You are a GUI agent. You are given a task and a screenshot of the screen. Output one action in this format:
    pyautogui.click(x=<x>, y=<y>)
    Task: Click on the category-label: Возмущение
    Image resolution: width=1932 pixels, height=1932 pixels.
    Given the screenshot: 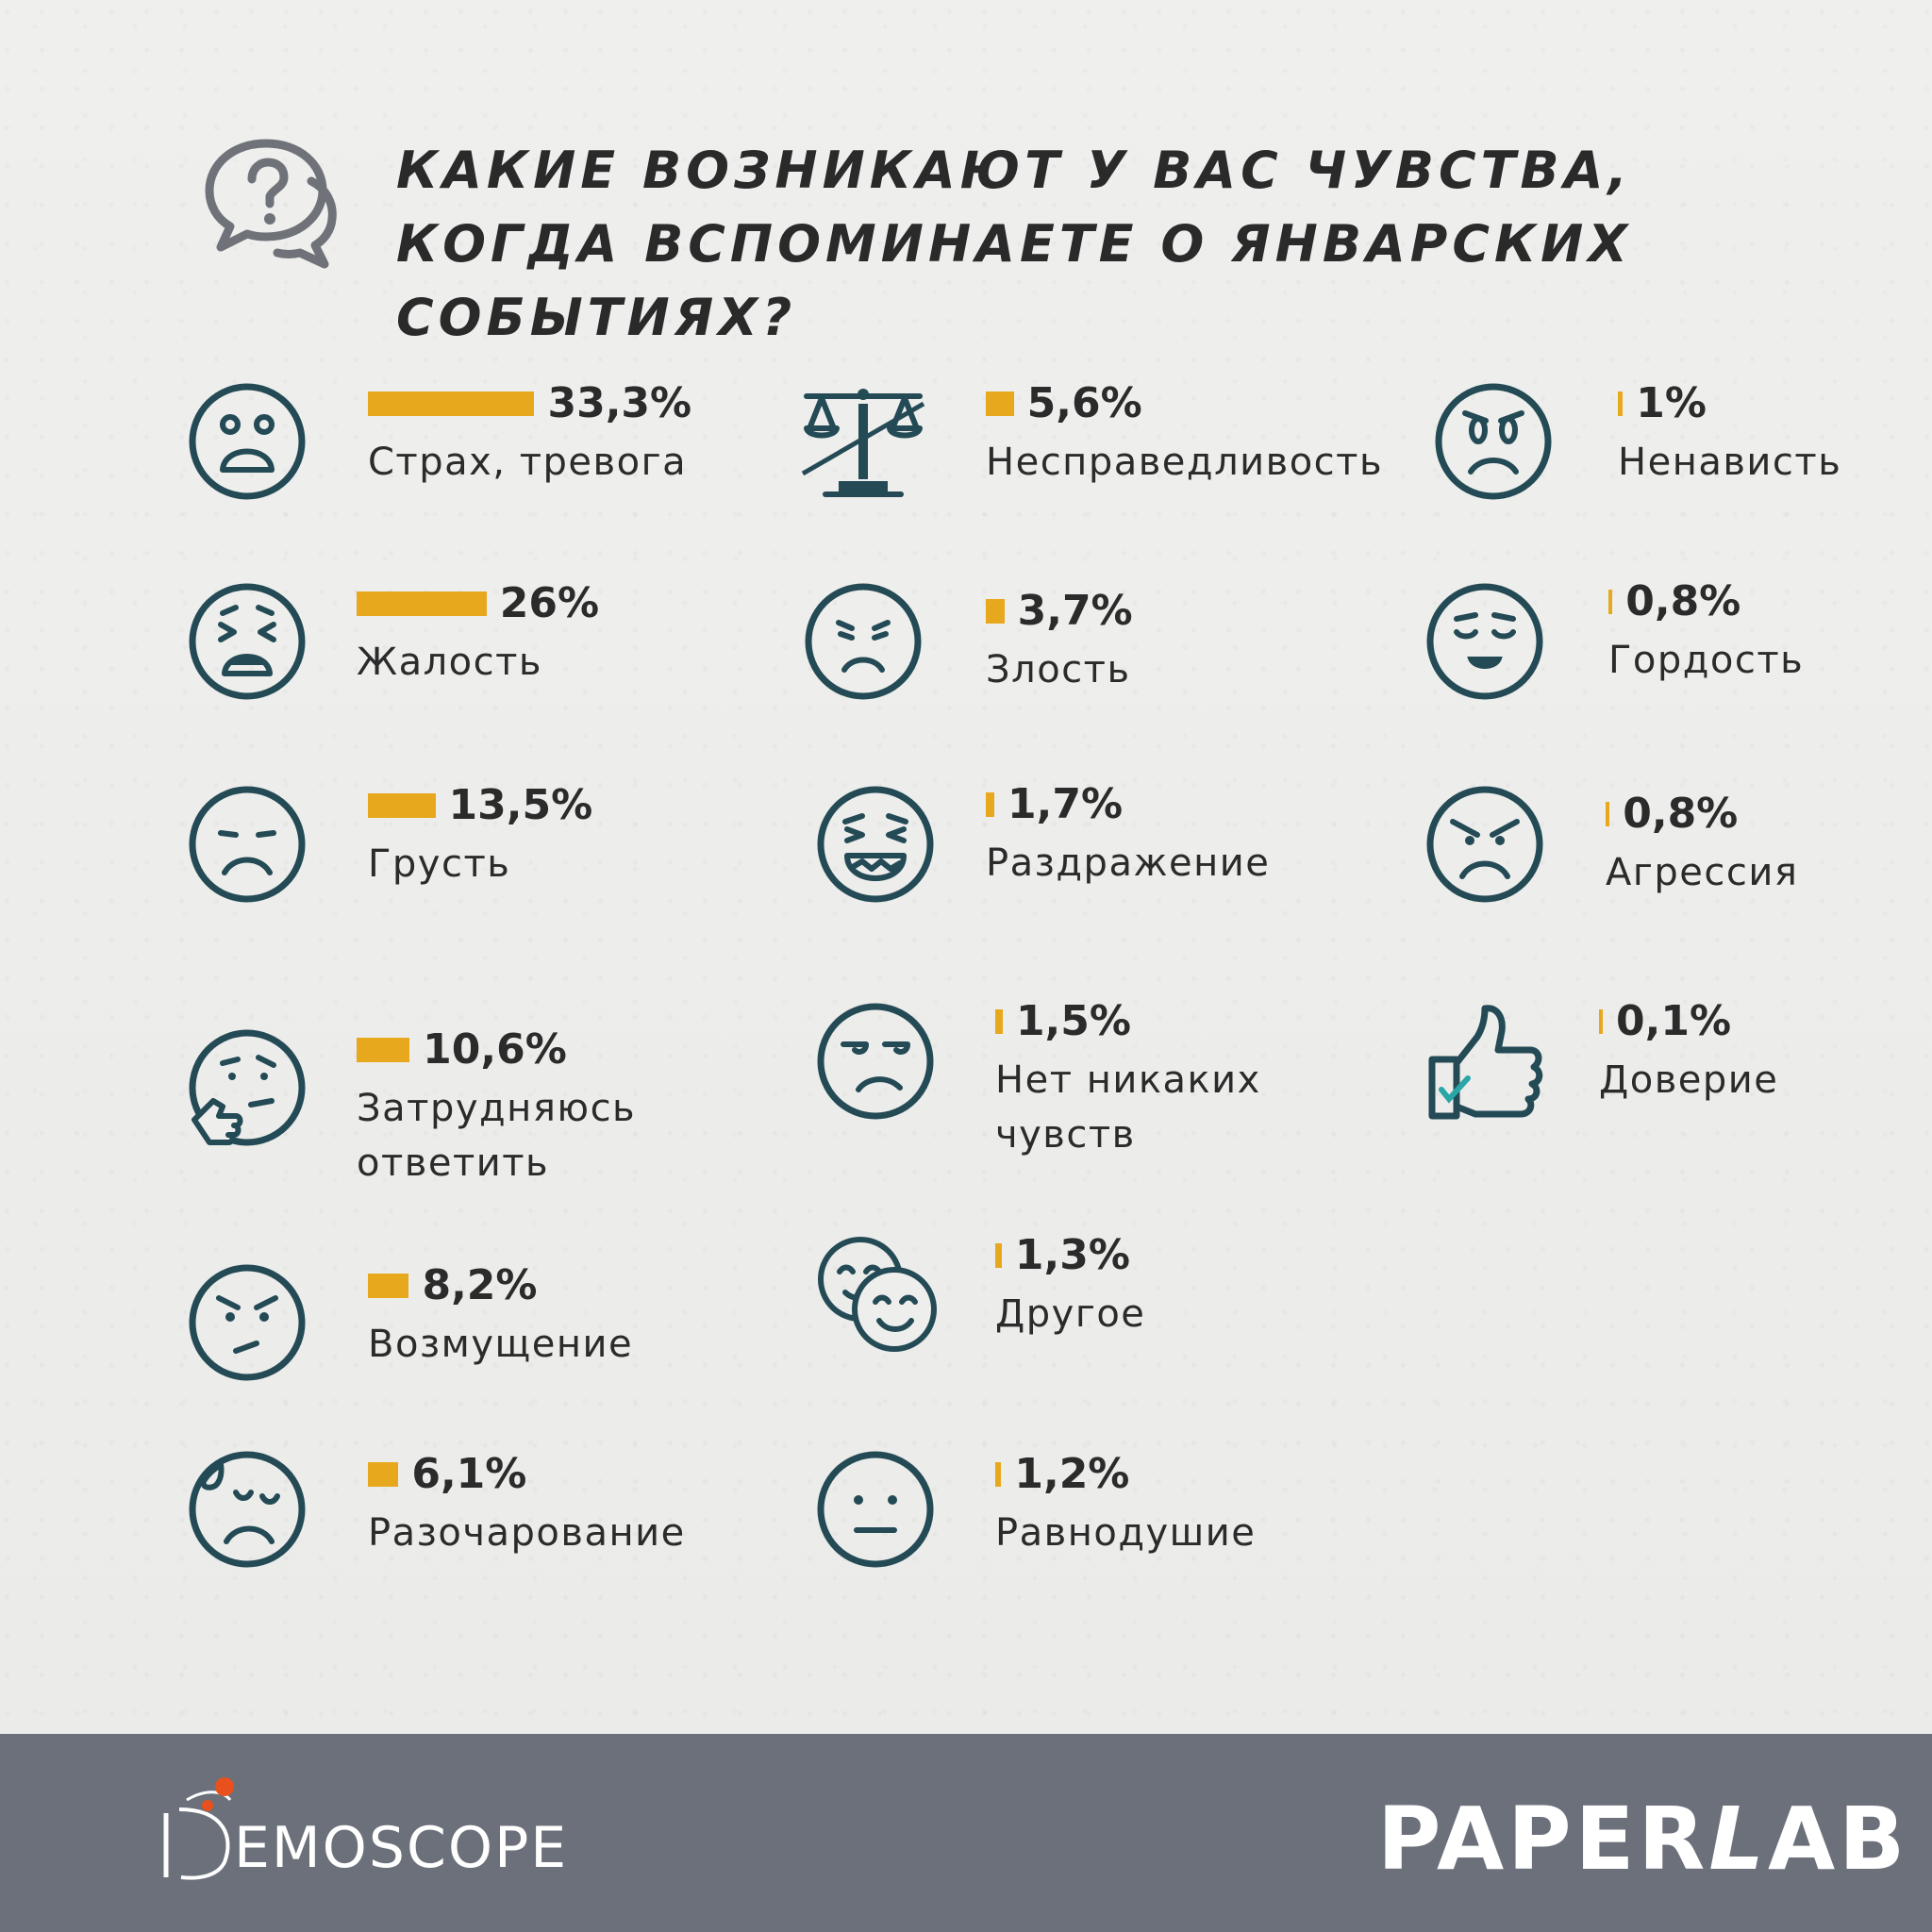 What is the action you would take?
    pyautogui.click(x=501, y=1344)
    